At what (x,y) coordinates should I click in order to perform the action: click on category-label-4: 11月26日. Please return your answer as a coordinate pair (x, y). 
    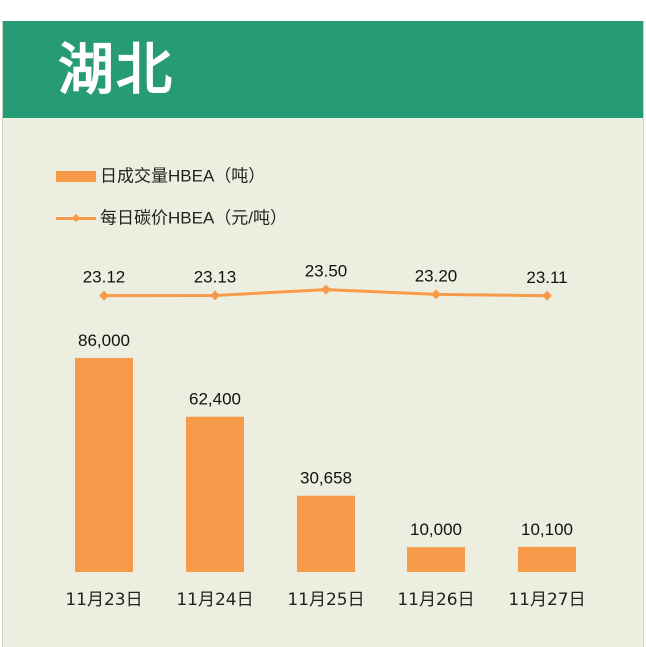
    Looking at the image, I should click on (435, 600).